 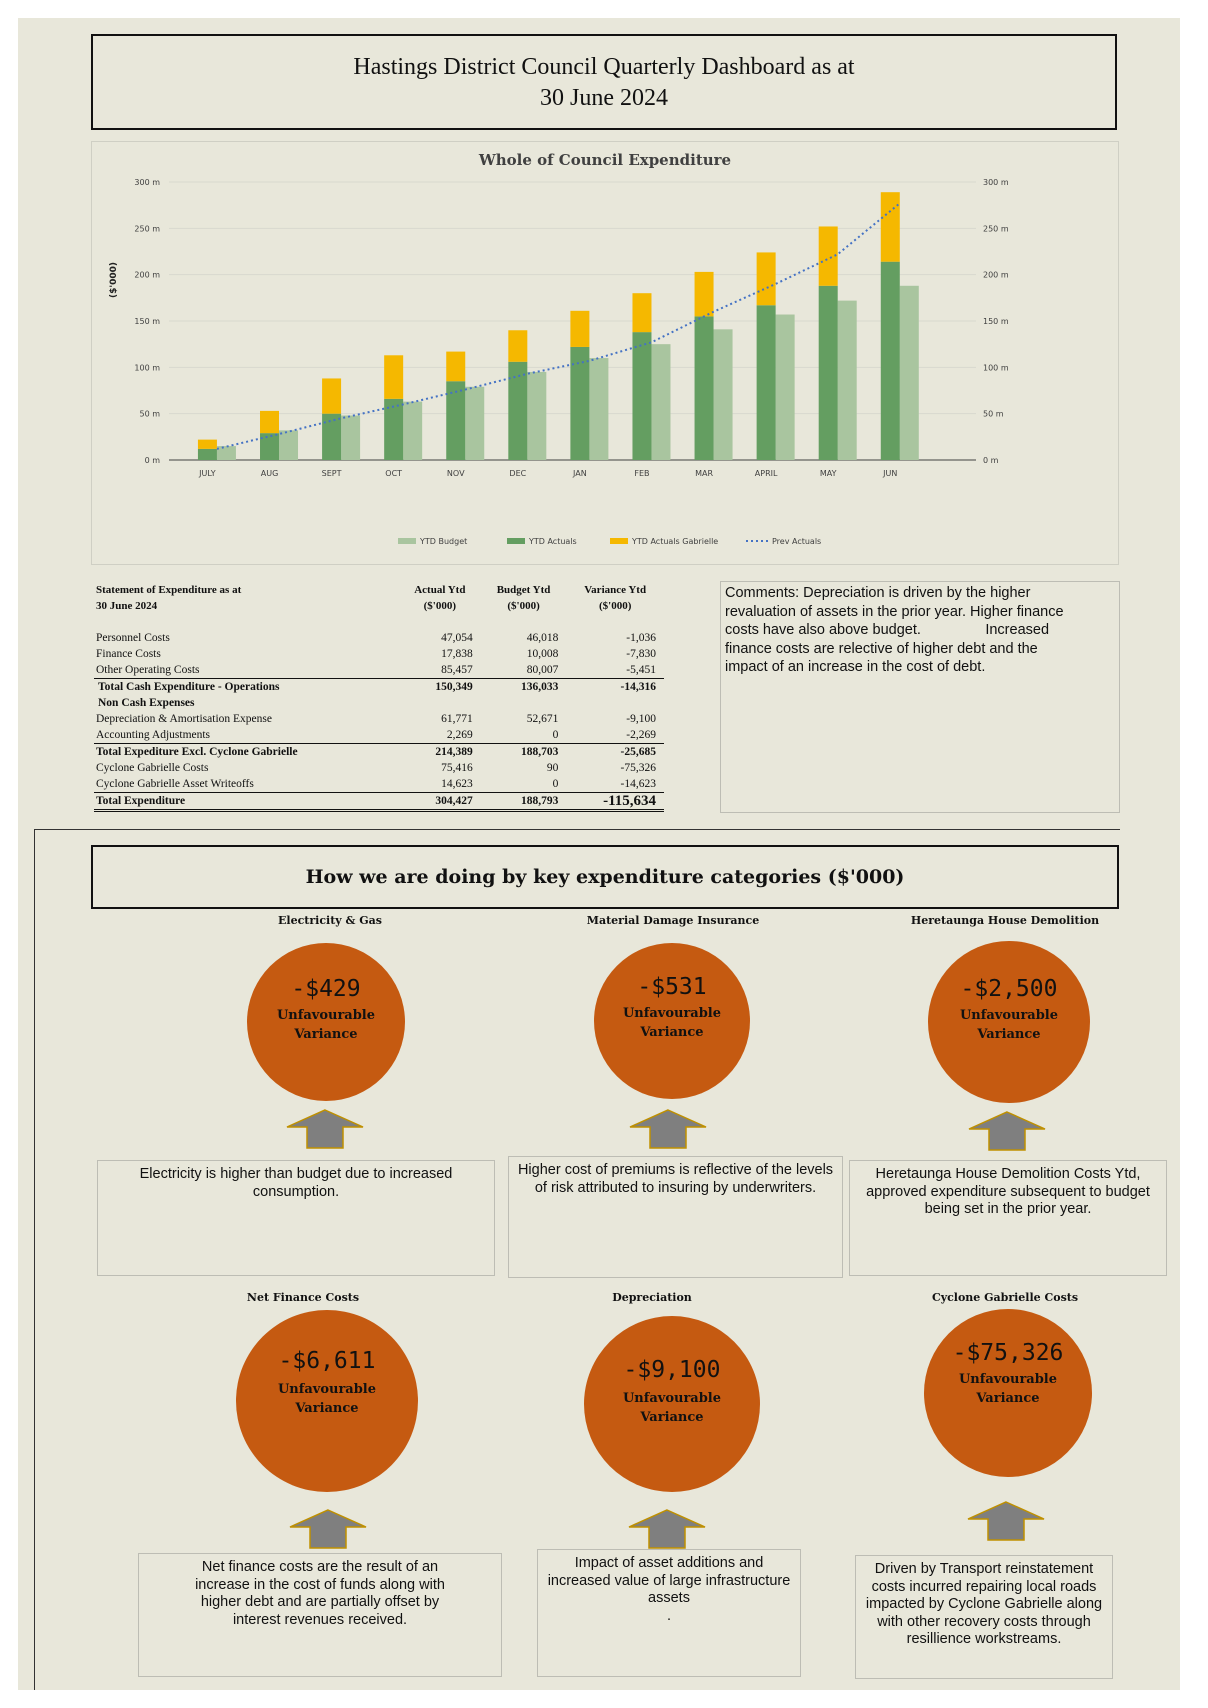 What do you see at coordinates (207, 473) in the screenshot?
I see `x-tick-label: JULY` at bounding box center [207, 473].